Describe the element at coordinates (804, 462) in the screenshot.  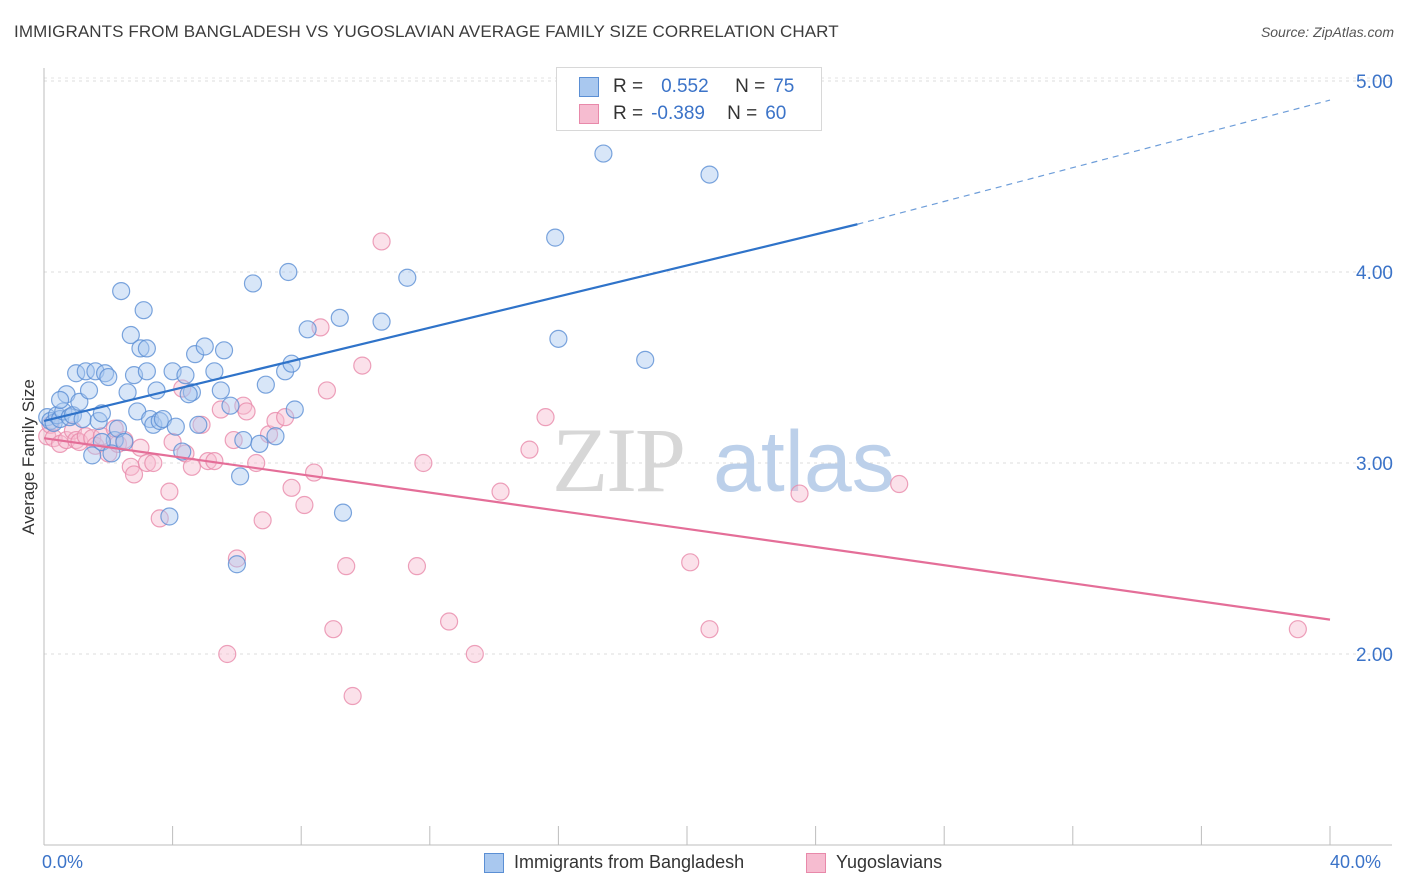
I see `watermark-atlas: atlas` at that location.